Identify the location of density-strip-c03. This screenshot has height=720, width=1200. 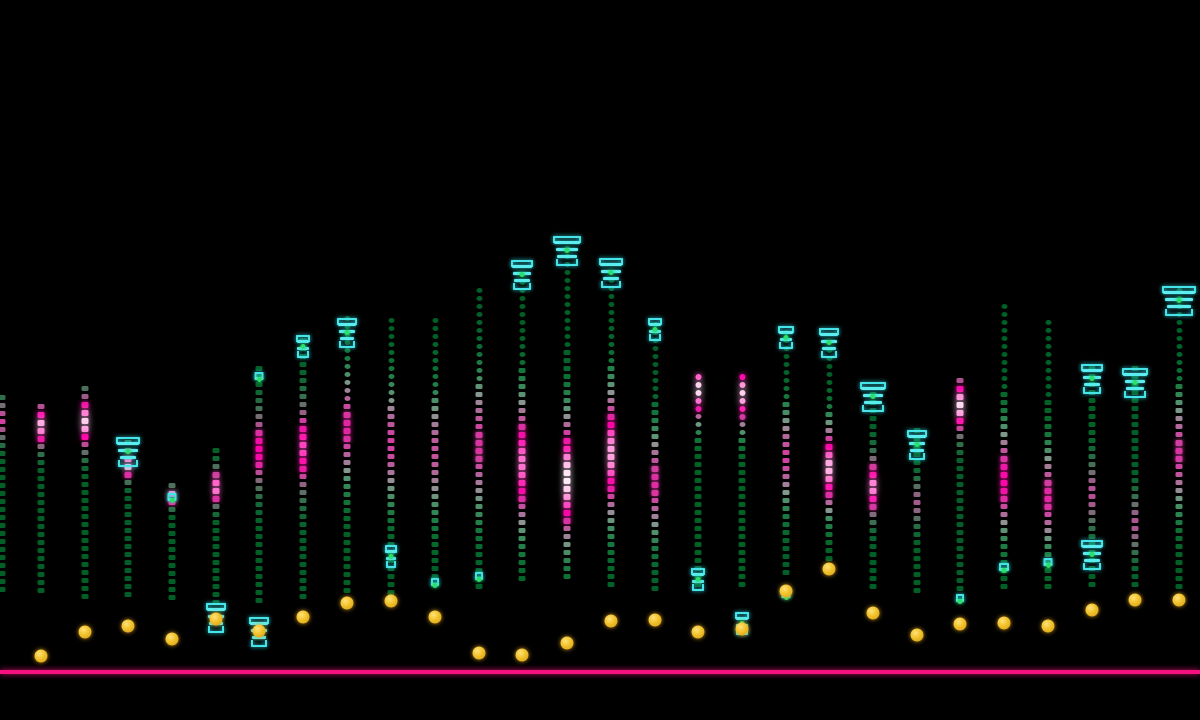
(85, 492).